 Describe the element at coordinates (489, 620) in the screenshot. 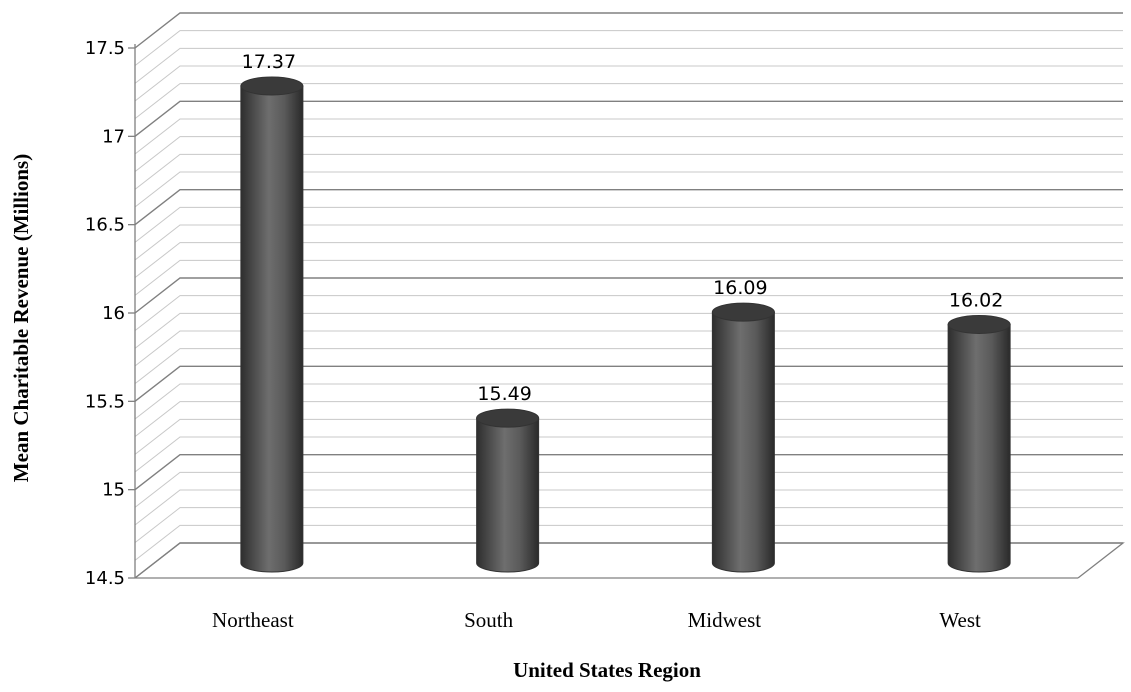

I see `x-tick-label: South` at that location.